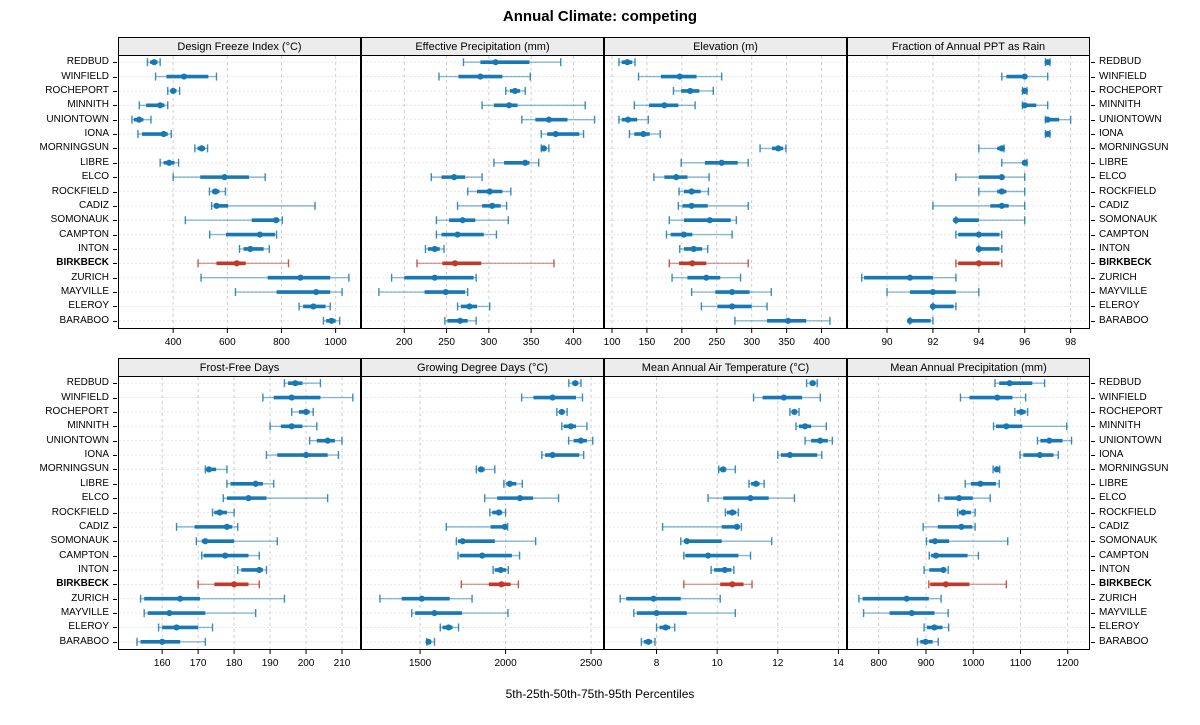 The image size is (1200, 725). What do you see at coordinates (456, 177) in the screenshot?
I see `series-elco` at bounding box center [456, 177].